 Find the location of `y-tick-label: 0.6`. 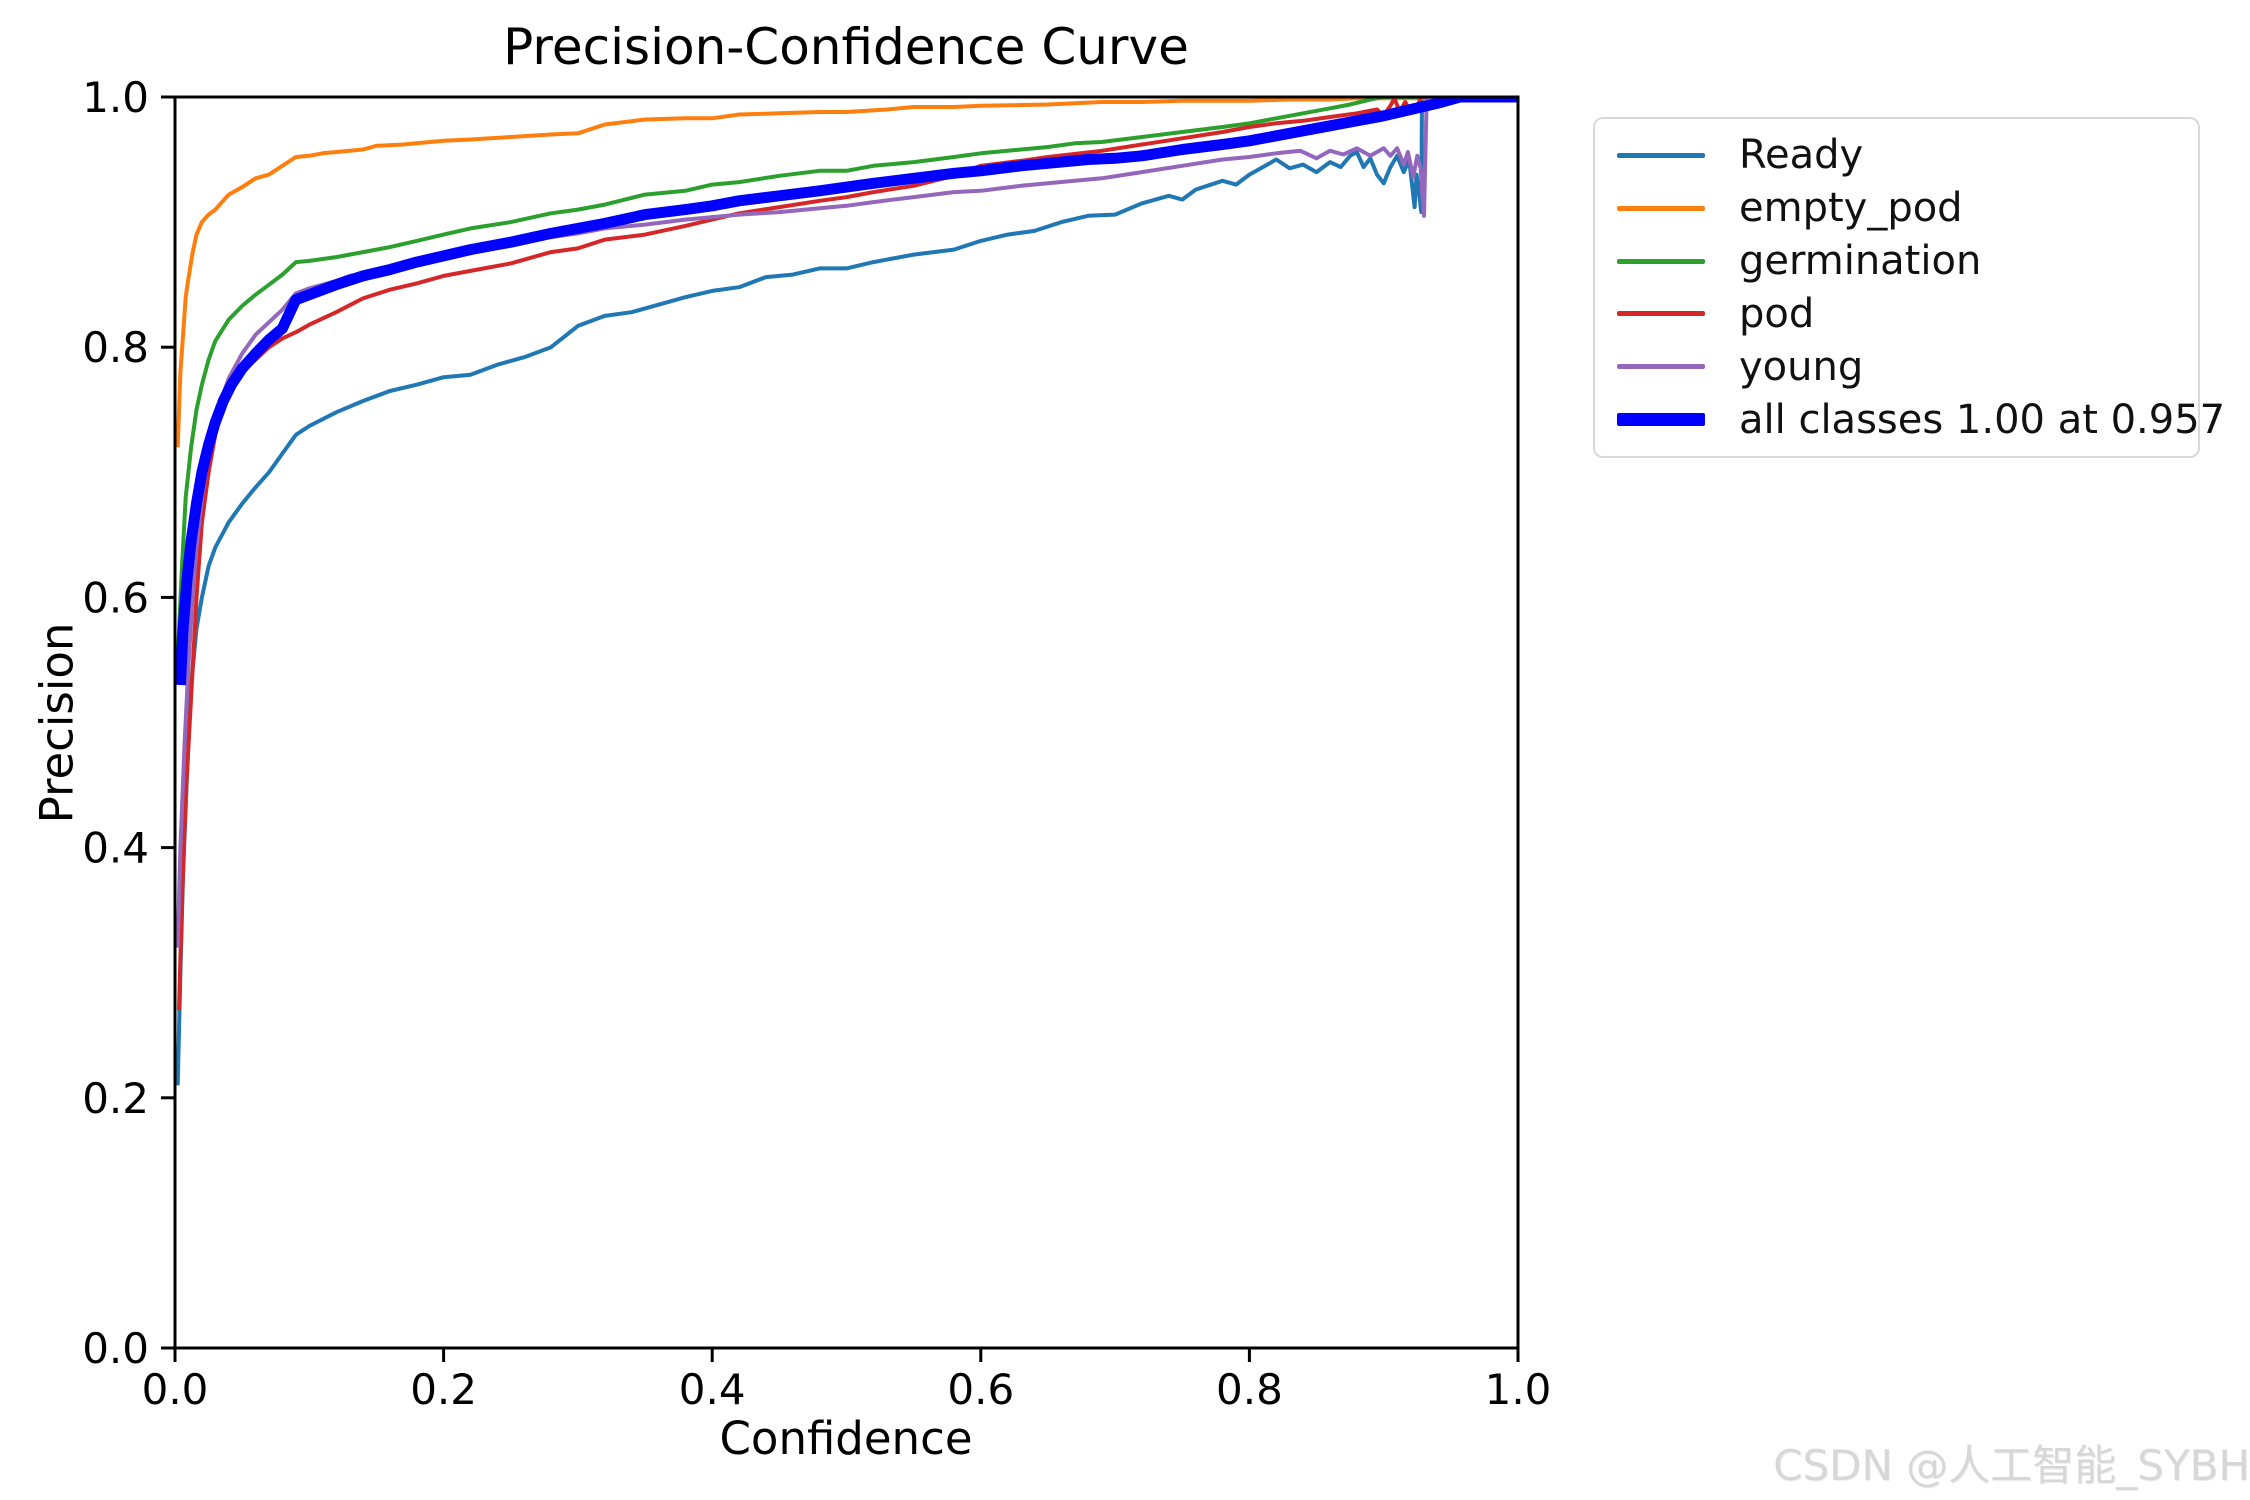

y-tick-label: 0.6 is located at coordinates (115, 597).